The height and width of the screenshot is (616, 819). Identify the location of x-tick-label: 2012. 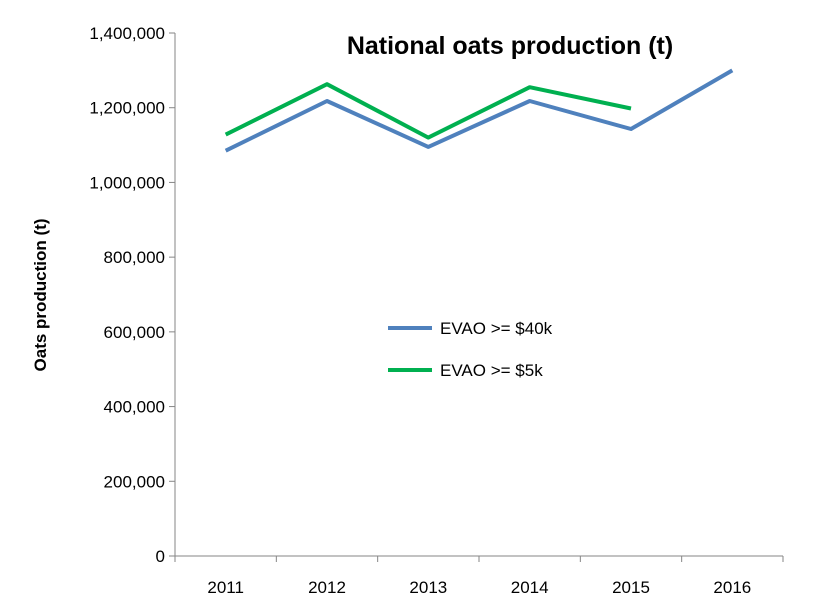
(327, 587).